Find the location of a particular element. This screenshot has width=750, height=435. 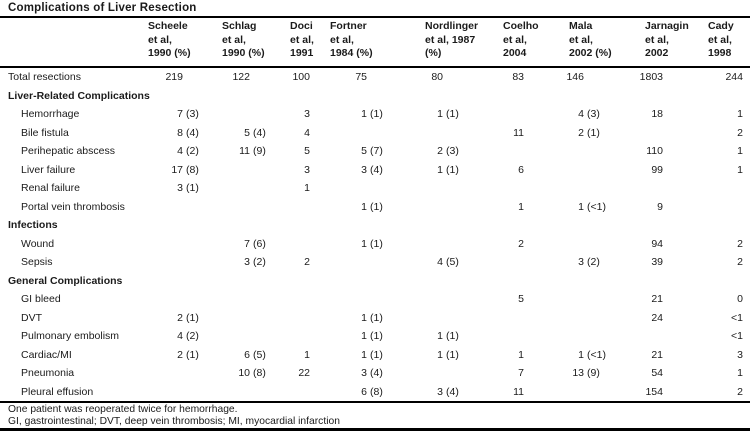

cell-number: 99 is located at coordinates (657, 169).